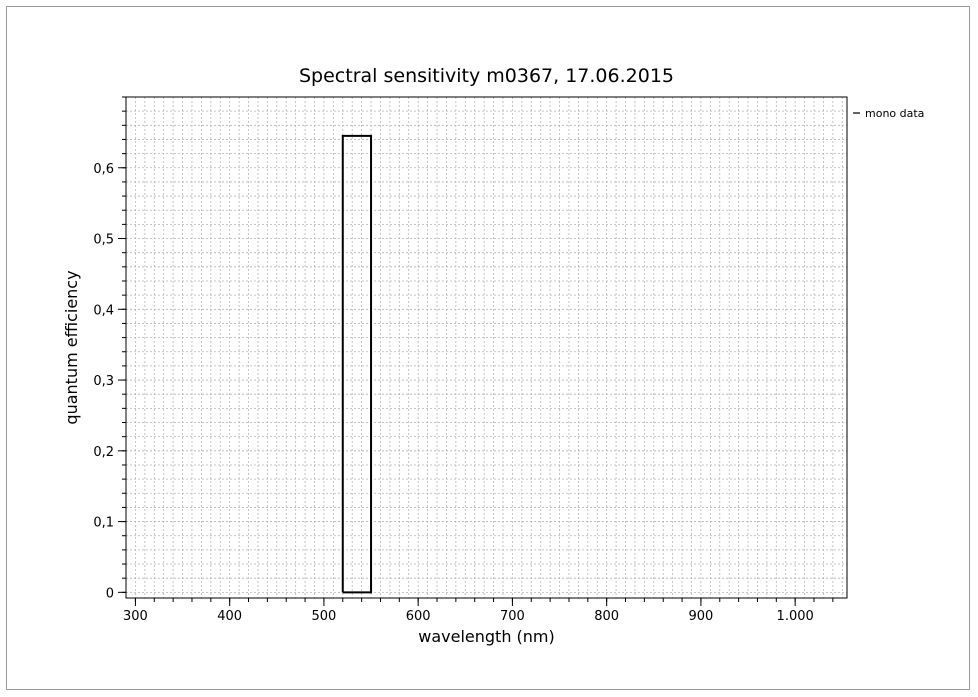 The height and width of the screenshot is (697, 978). What do you see at coordinates (110, 593) in the screenshot?
I see `y-tick-label: 0` at bounding box center [110, 593].